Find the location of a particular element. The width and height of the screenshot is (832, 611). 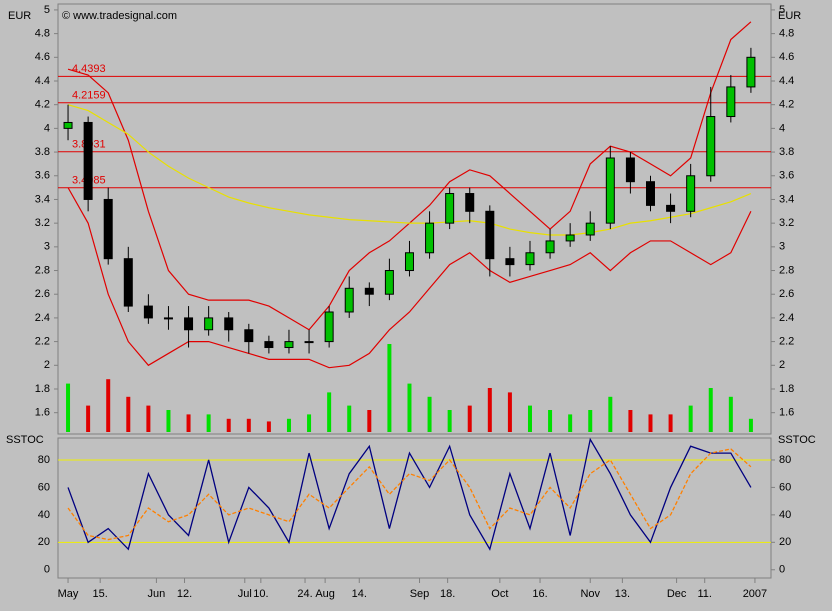

panel-title: SSTOC is located at coordinates (797, 440).